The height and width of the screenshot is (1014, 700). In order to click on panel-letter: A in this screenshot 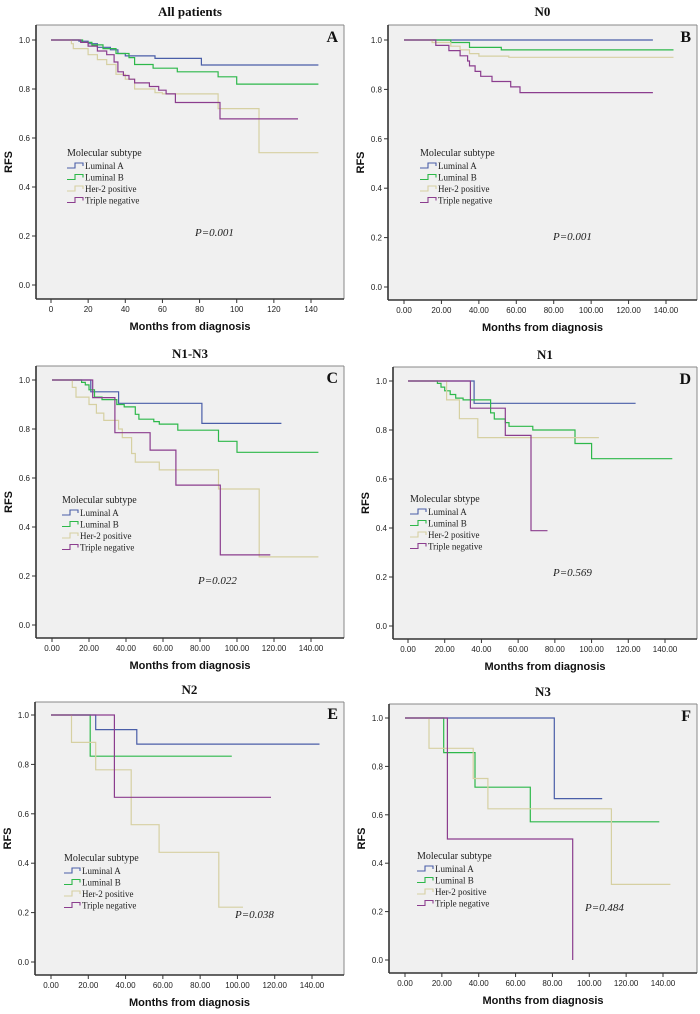, I will do `click(332, 37)`.